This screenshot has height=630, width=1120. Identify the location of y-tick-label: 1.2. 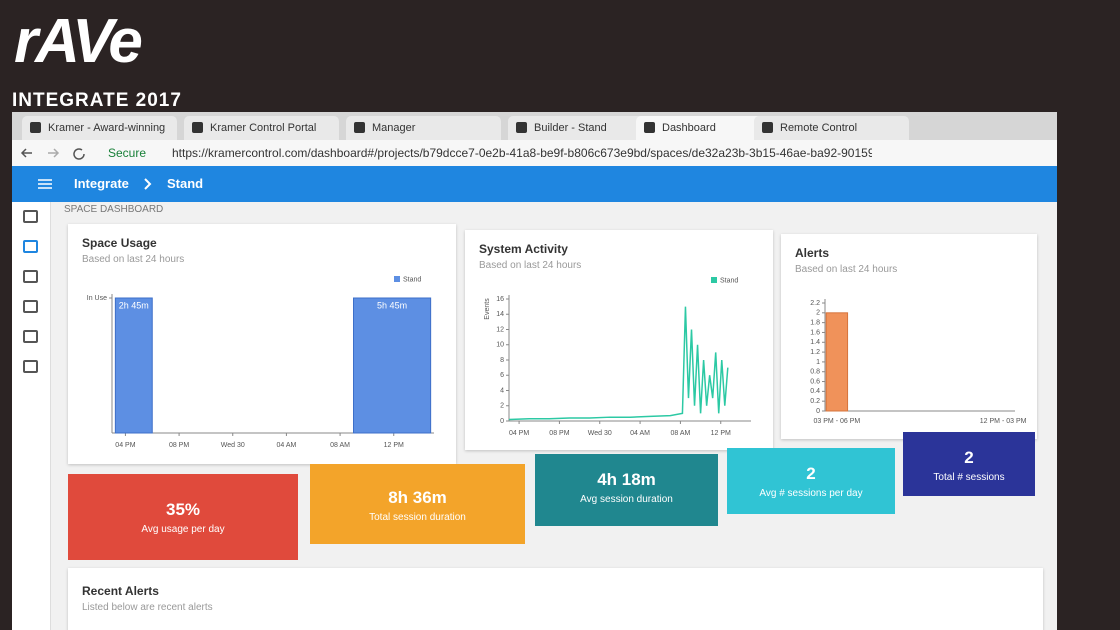
(815, 352).